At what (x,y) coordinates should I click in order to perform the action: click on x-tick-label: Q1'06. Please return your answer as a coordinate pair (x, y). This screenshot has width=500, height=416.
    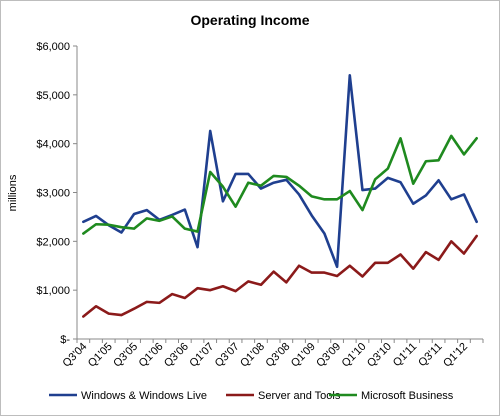
    Looking at the image, I should click on (151, 355).